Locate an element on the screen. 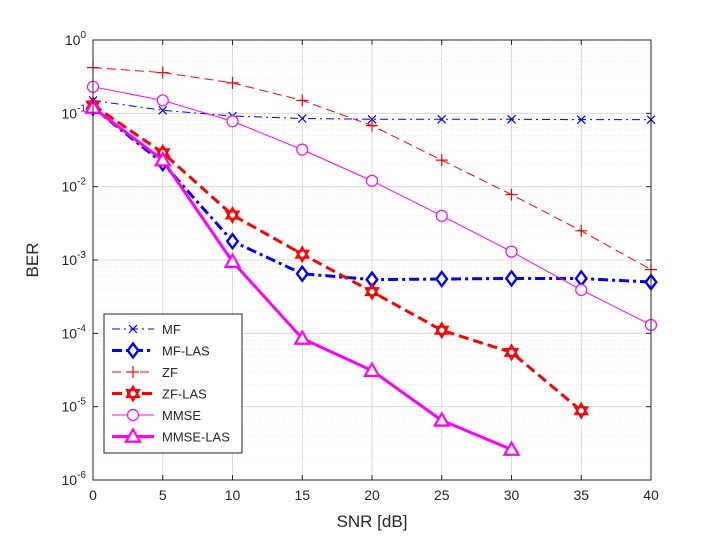 The width and height of the screenshot is (718, 538). x-tick-label: 15 is located at coordinates (302, 495).